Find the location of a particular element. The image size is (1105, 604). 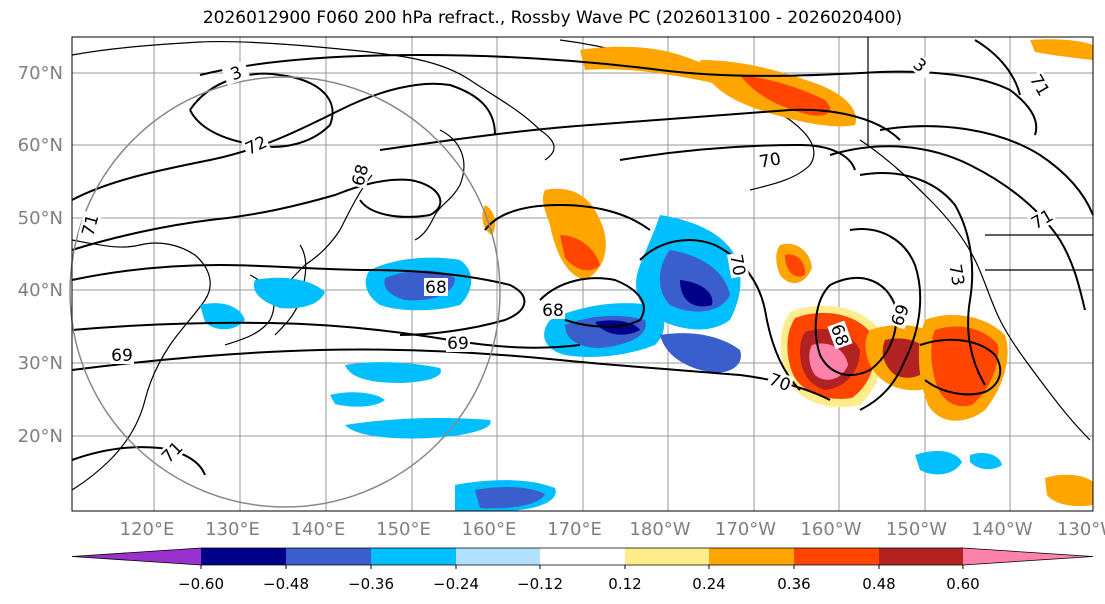

contour-71-ne is located at coordinates (986, 170).